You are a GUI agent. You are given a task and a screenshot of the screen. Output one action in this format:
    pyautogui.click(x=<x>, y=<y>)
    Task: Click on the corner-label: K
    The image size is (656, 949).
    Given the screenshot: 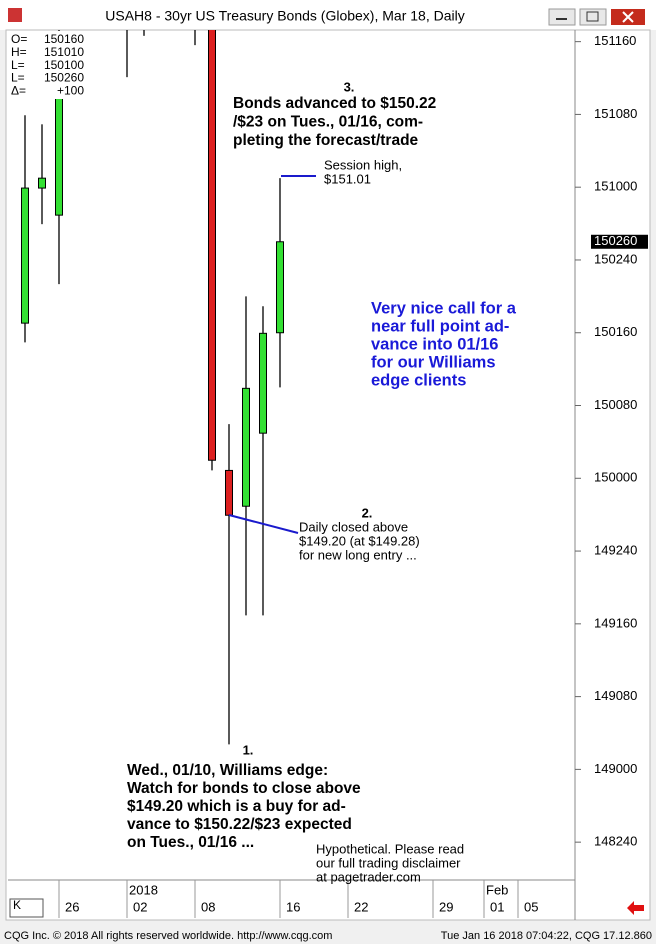 What is the action you would take?
    pyautogui.click(x=17, y=905)
    